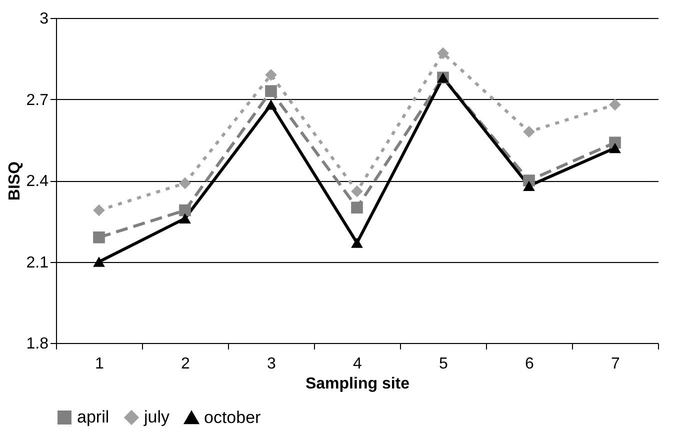 The width and height of the screenshot is (679, 444). Describe the element at coordinates (37, 100) in the screenshot. I see `y-tick-label: 2.7` at that location.